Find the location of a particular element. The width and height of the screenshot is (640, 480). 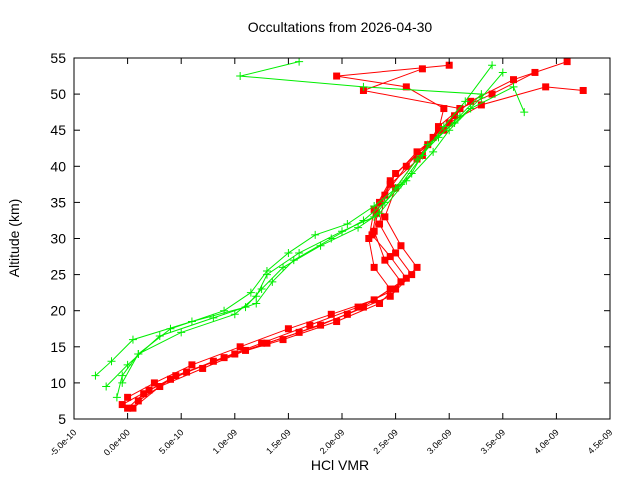

x-tick-label: 1.5e-09 is located at coordinates (278, 441).